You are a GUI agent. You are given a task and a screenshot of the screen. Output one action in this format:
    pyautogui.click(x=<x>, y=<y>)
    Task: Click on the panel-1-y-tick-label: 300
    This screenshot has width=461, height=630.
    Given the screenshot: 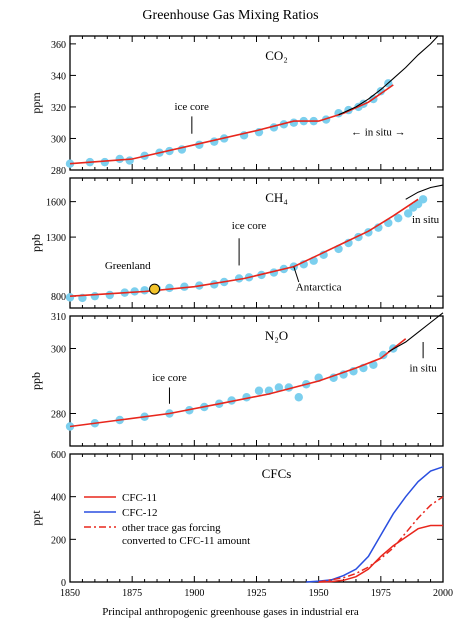 What is the action you would take?
    pyautogui.click(x=58, y=139)
    